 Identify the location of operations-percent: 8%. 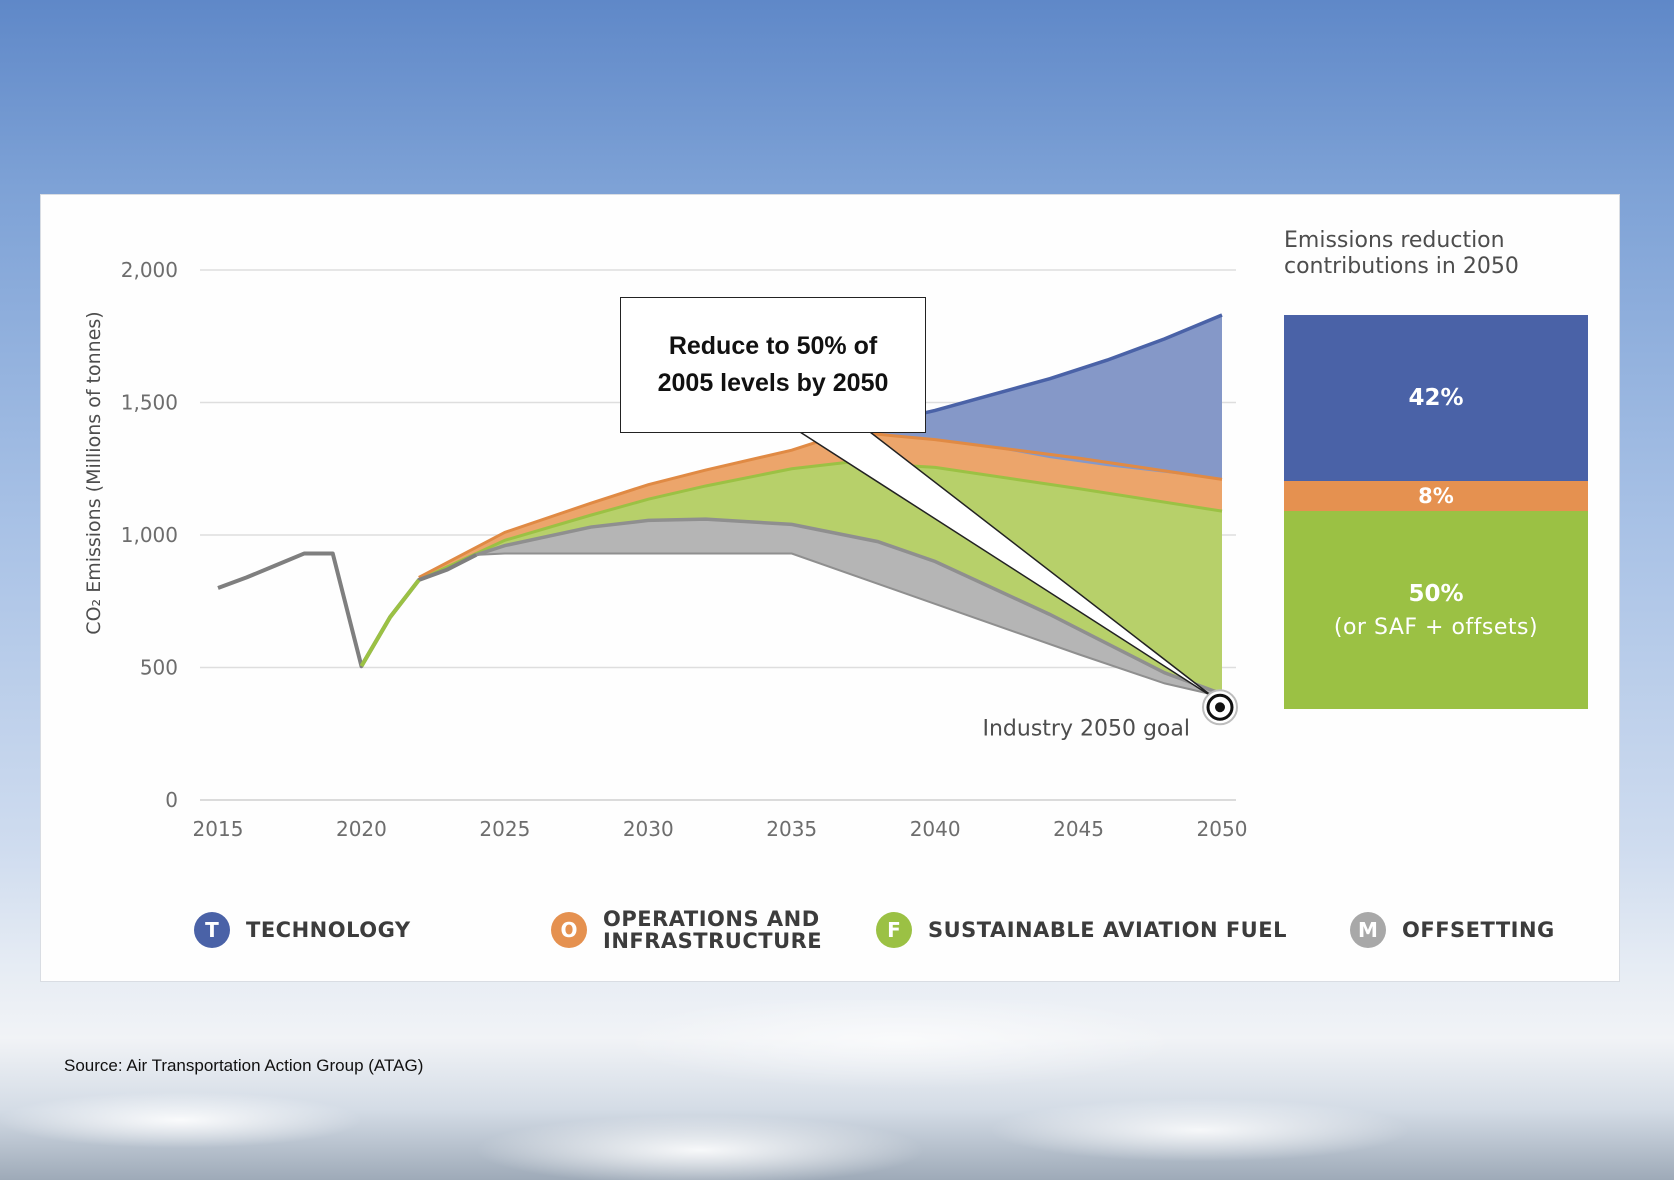
(1436, 496).